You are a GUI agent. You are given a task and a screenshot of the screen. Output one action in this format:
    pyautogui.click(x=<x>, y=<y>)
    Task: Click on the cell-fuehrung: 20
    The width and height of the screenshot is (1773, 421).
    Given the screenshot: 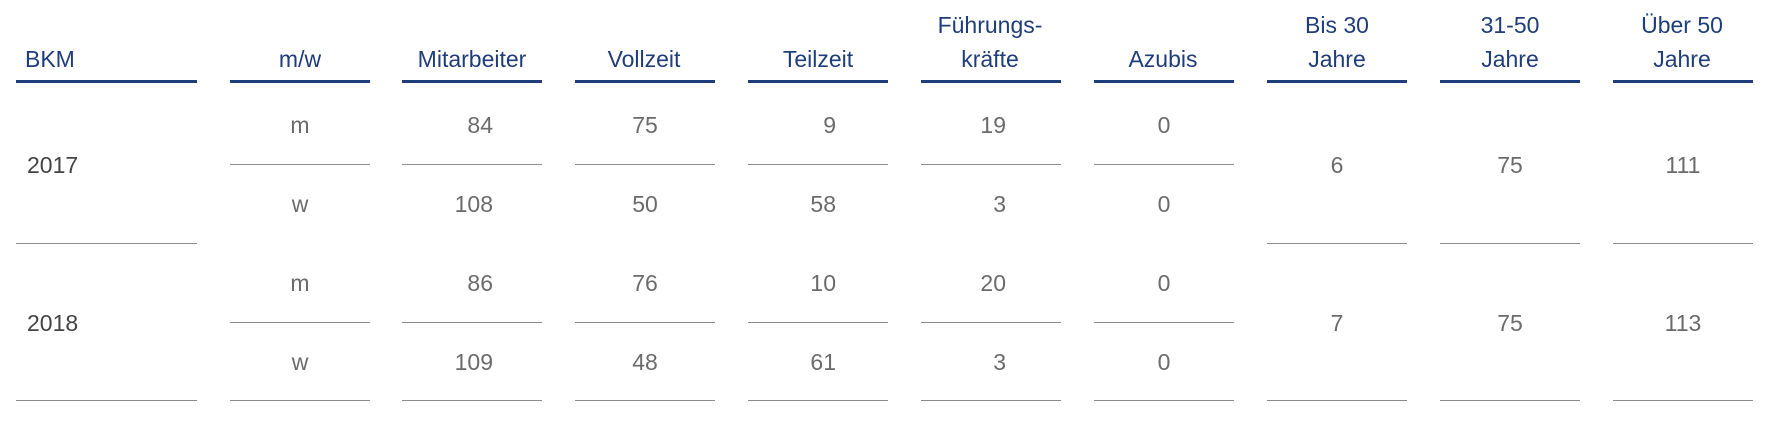 What is the action you would take?
    pyautogui.click(x=993, y=283)
    